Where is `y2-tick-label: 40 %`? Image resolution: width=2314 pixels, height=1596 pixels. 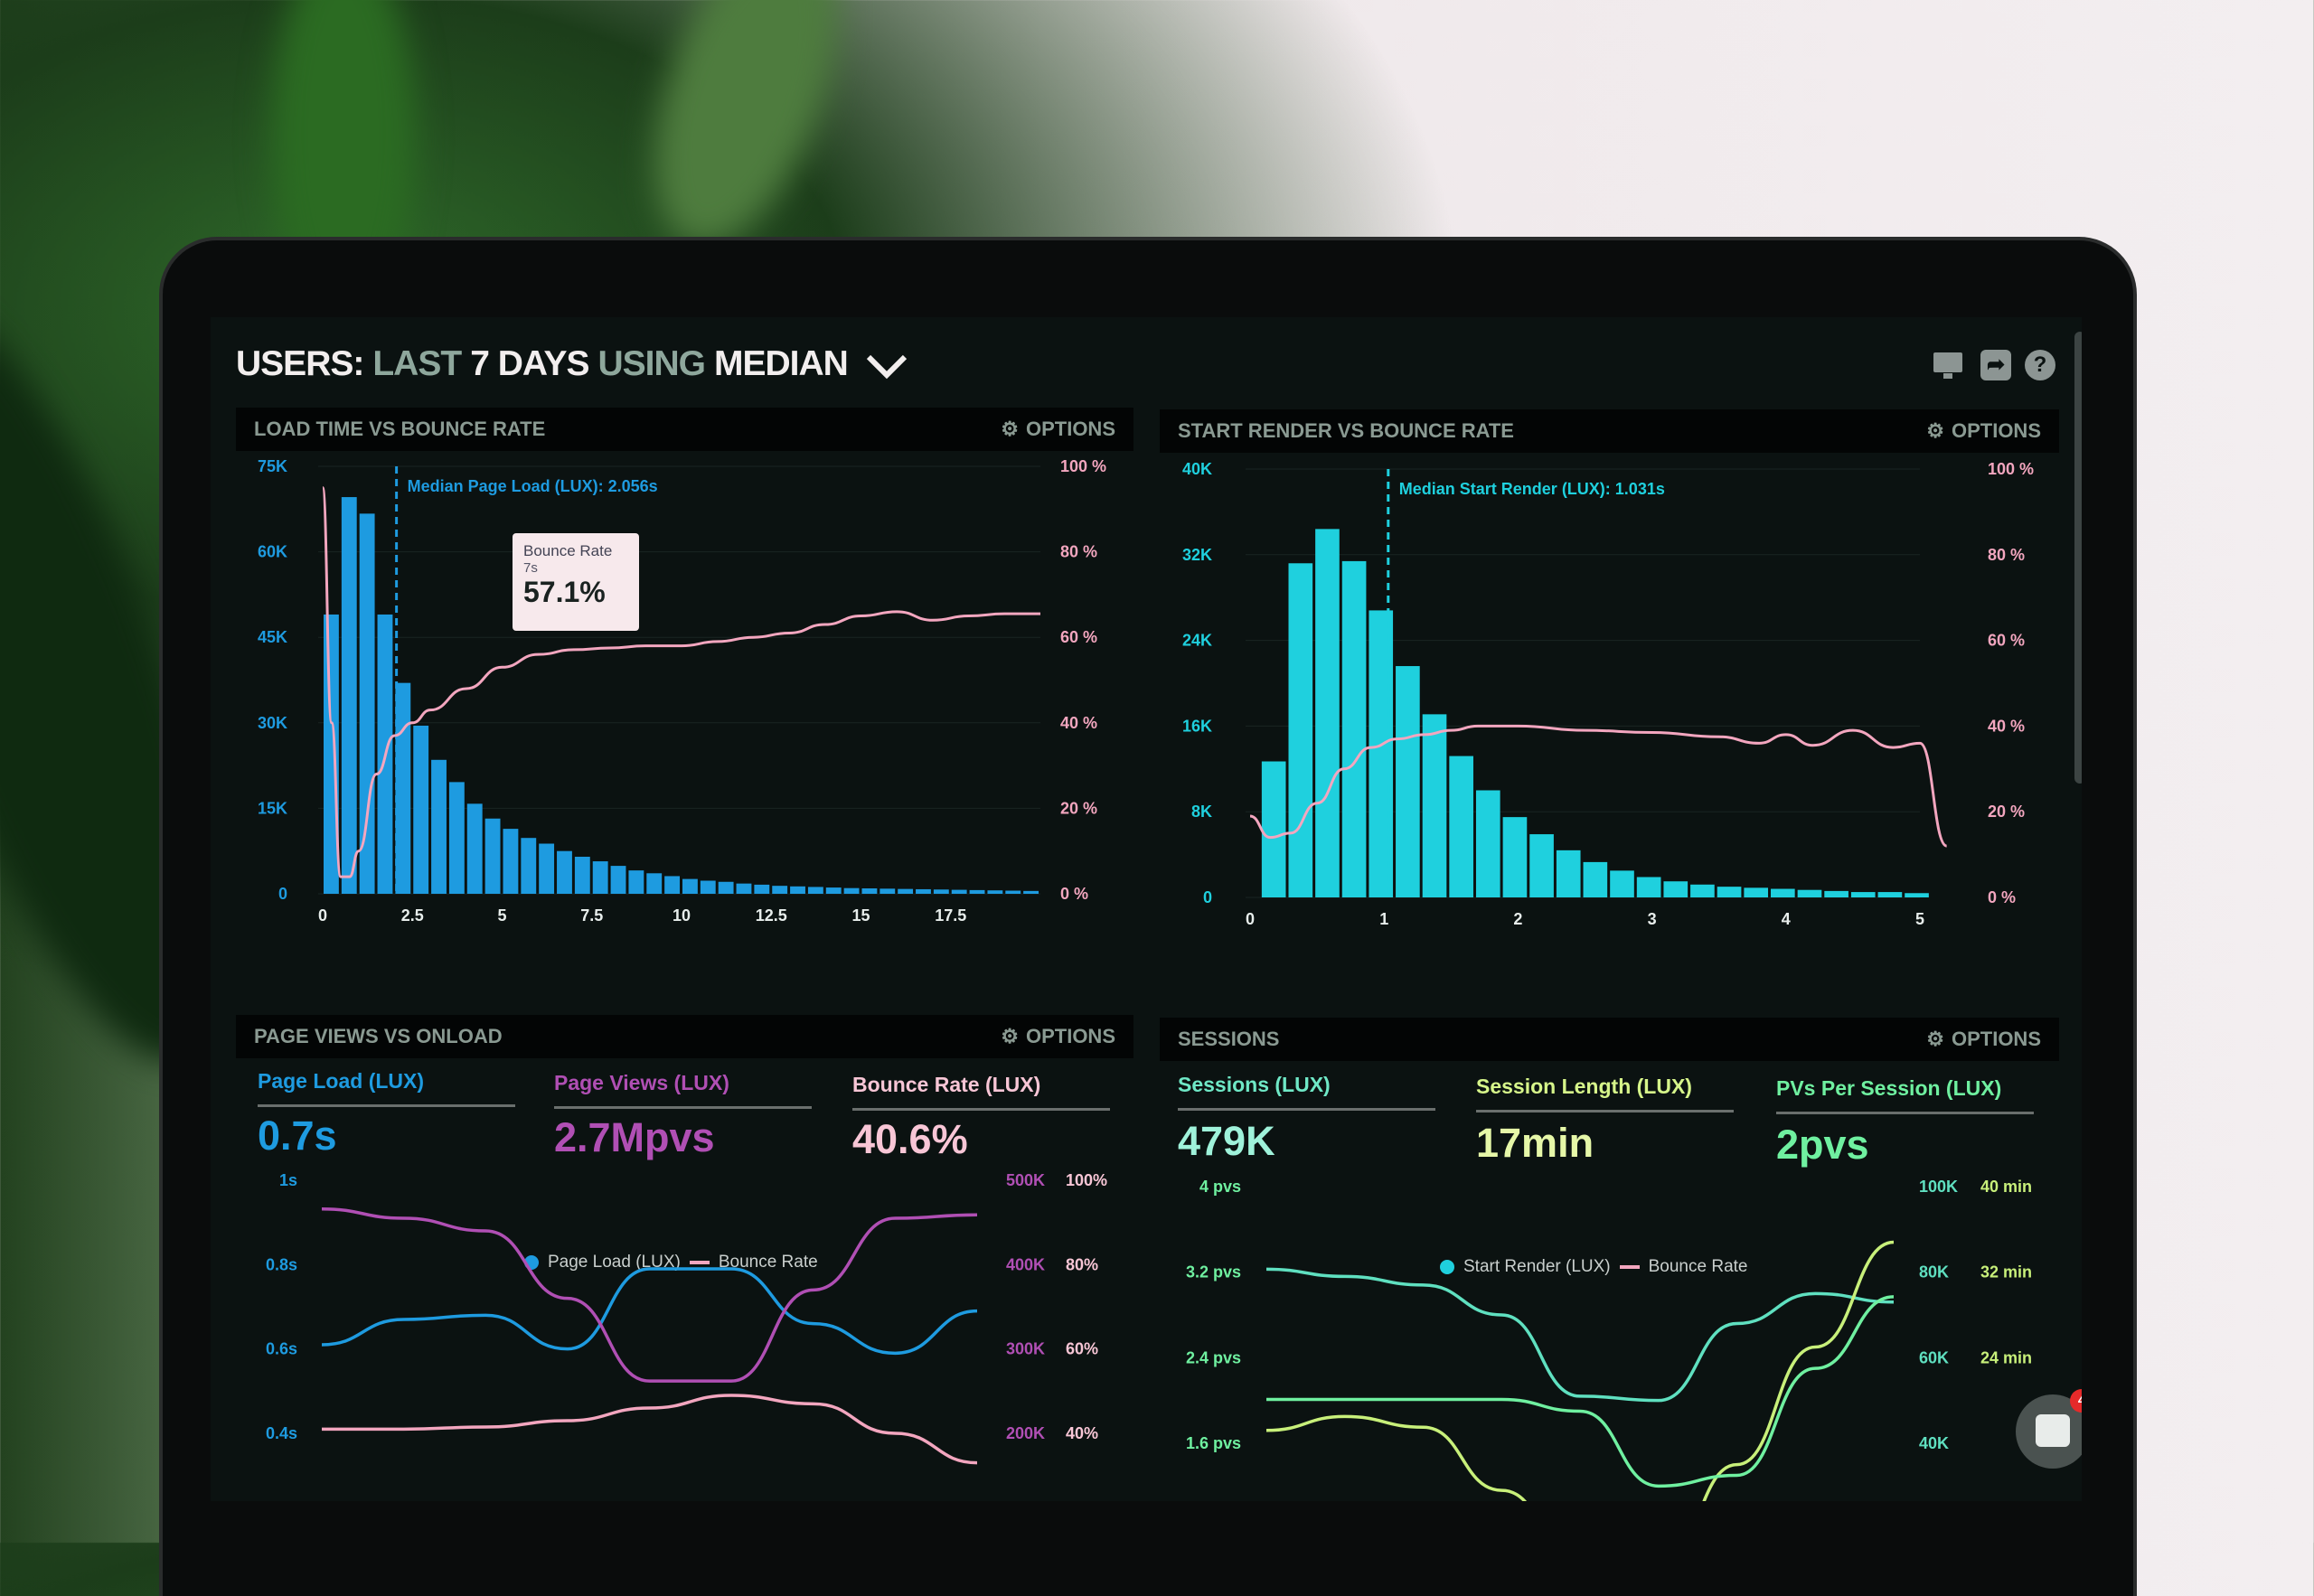 y2-tick-label: 40 % is located at coordinates (1079, 723).